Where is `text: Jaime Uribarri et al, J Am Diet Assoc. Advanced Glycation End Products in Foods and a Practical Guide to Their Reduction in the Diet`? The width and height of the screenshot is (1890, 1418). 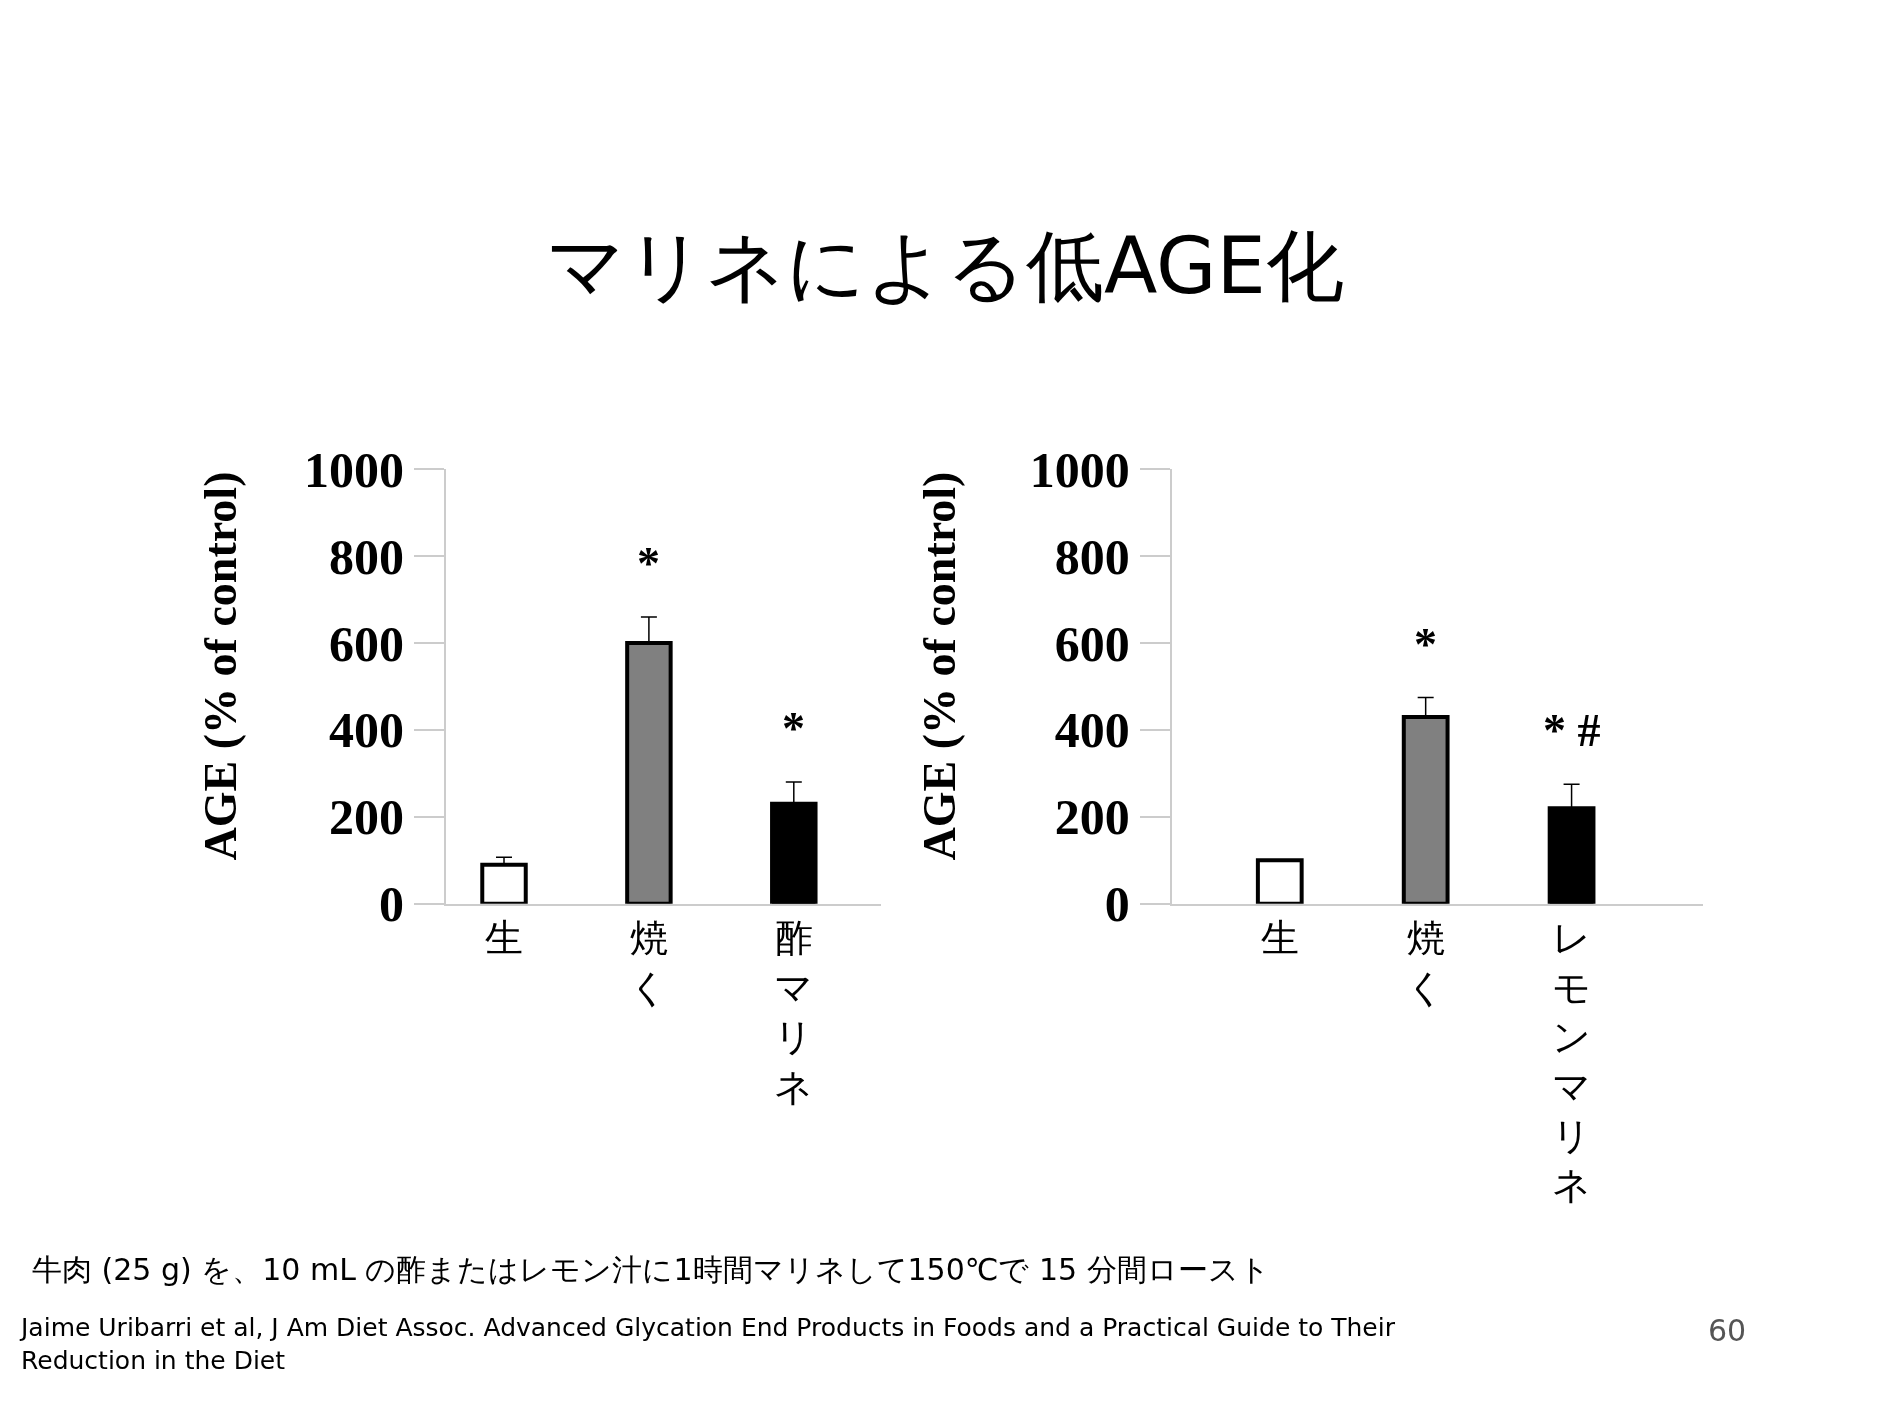
text: Jaime Uribarri et al, J Am Diet Assoc. Advanced Glycation End Products in Foods and a Practical Guide to Their Reduction in the Diet is located at coordinates (707, 1344).